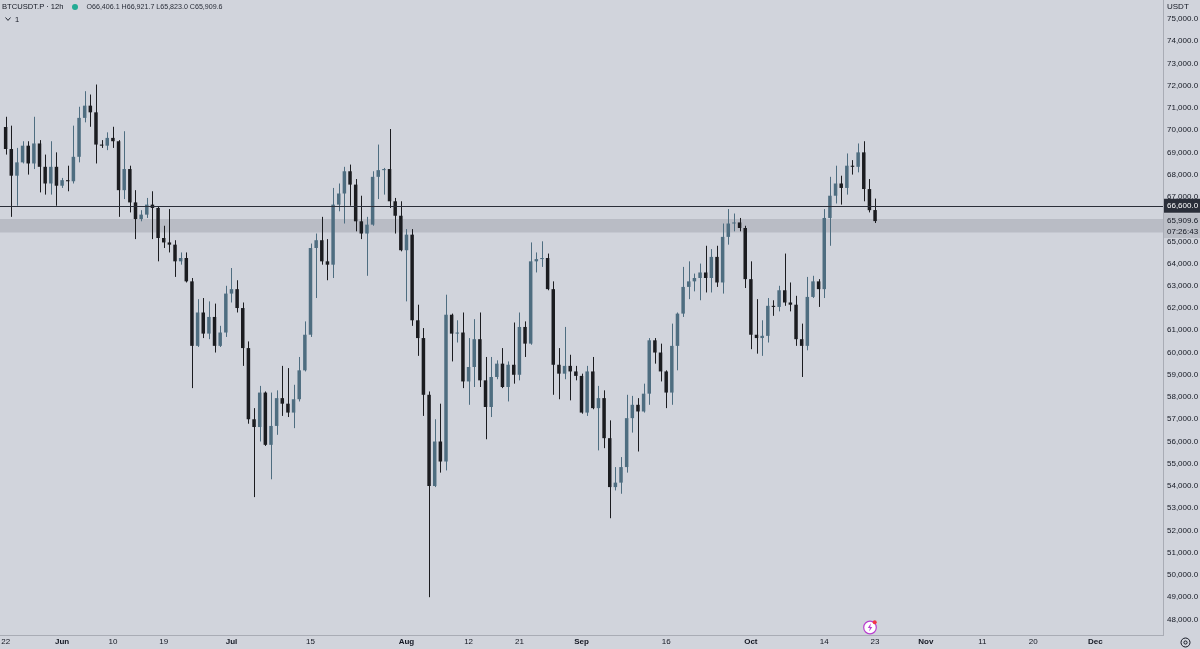 The width and height of the screenshot is (1200, 649). What do you see at coordinates (1183, 530) in the screenshot?
I see `y-tick-label: 52,000.0` at bounding box center [1183, 530].